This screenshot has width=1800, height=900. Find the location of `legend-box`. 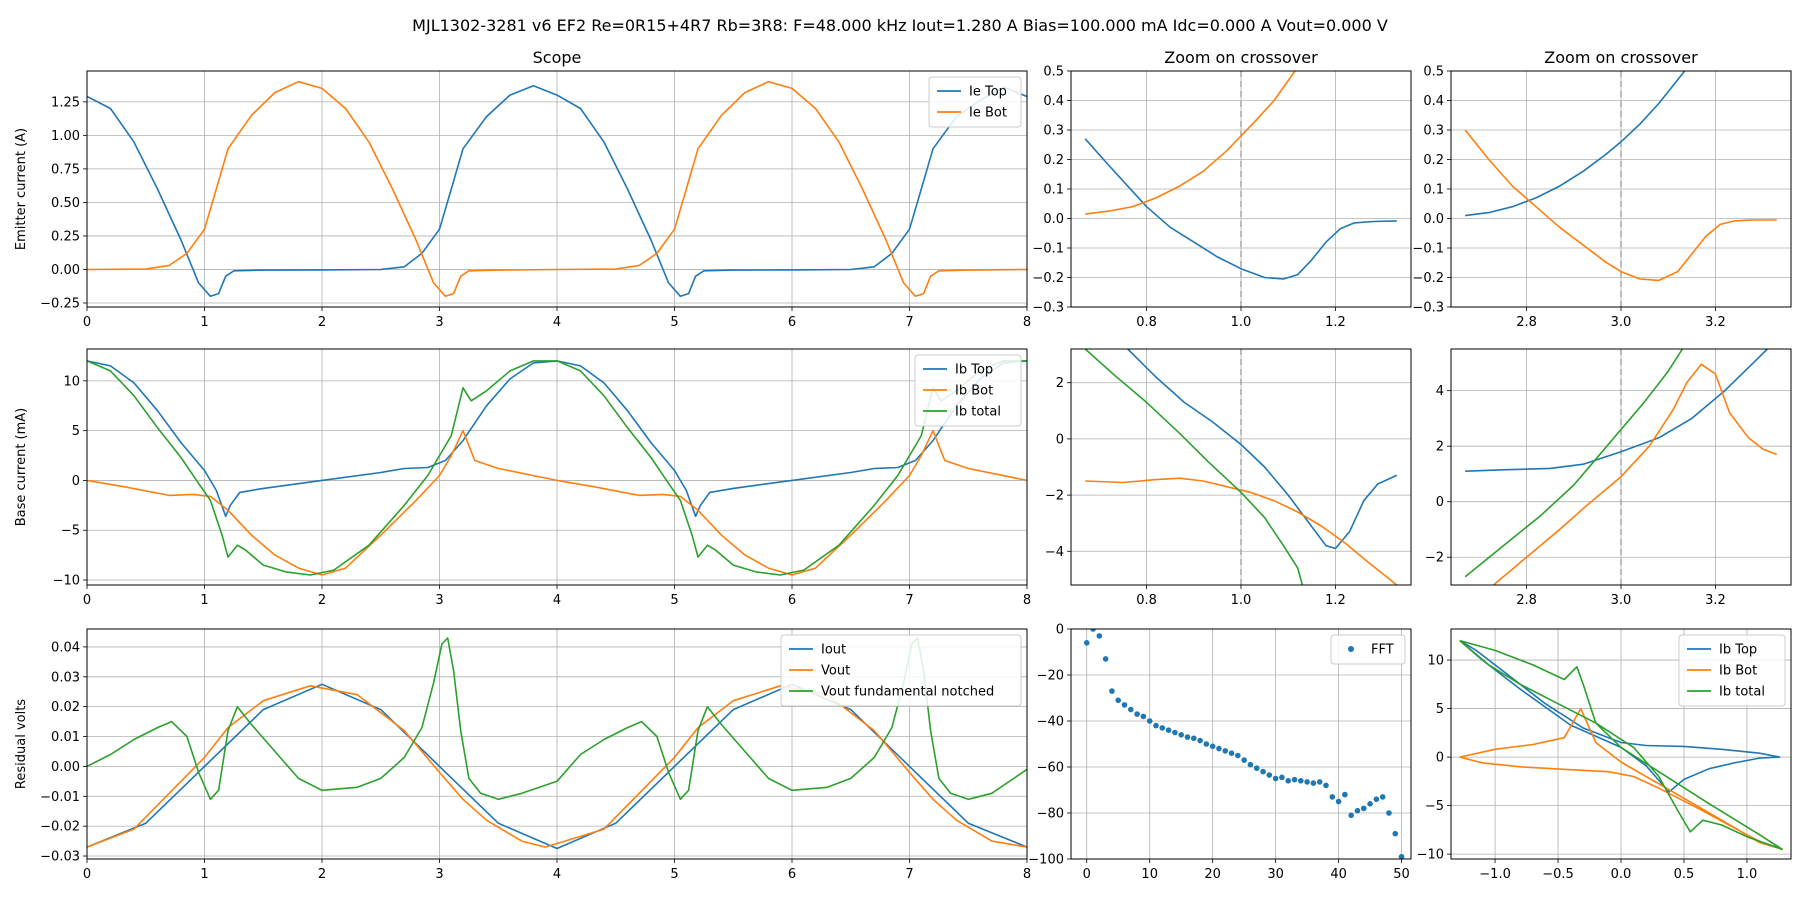

legend-box is located at coordinates (1732, 670).